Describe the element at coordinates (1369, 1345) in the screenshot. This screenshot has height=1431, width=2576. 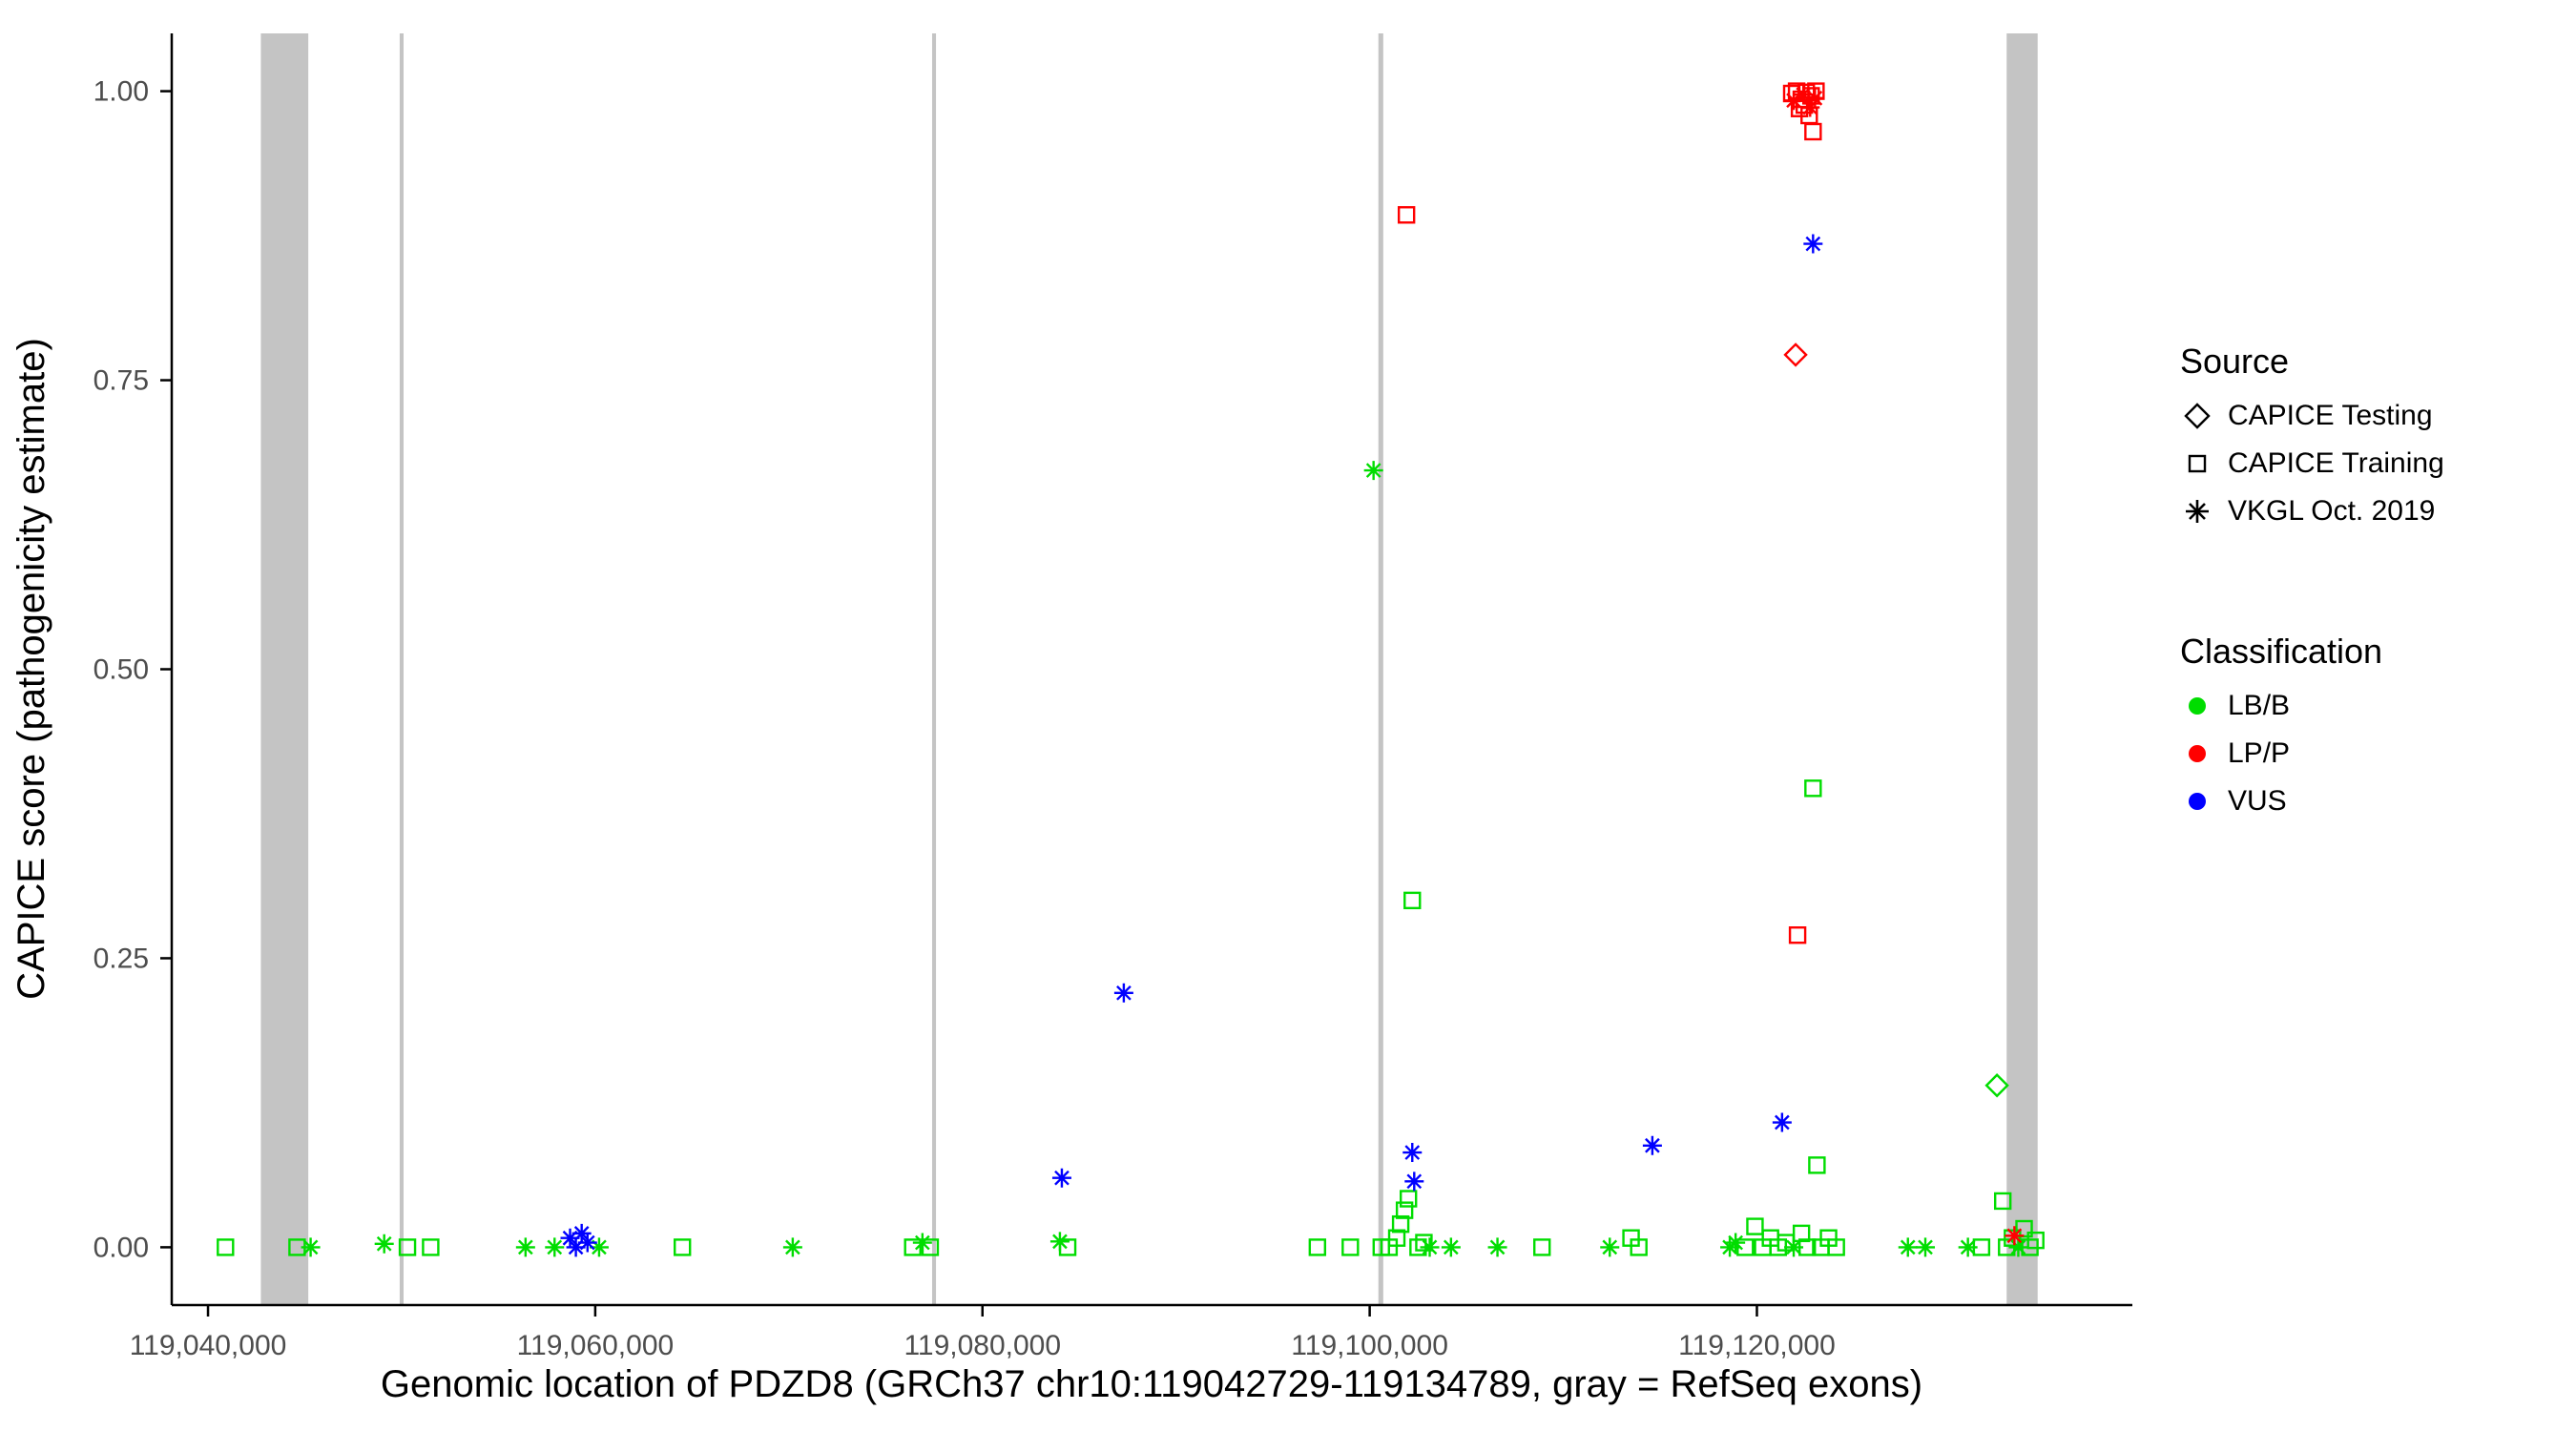
I see `x-tick-label: 119,100,000` at that location.